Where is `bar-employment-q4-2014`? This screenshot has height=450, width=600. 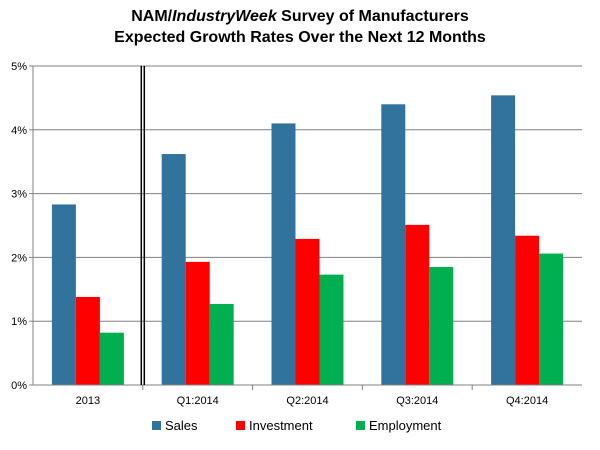 bar-employment-q4-2014 is located at coordinates (551, 319).